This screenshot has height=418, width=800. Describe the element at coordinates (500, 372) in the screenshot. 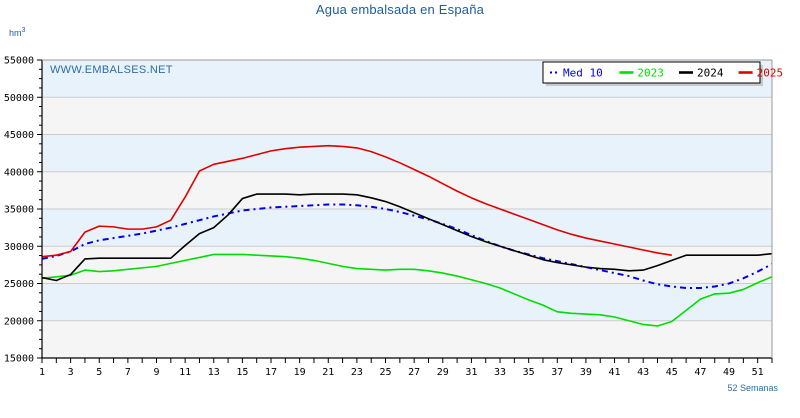

I see `x-axis-tick-label: 33` at that location.